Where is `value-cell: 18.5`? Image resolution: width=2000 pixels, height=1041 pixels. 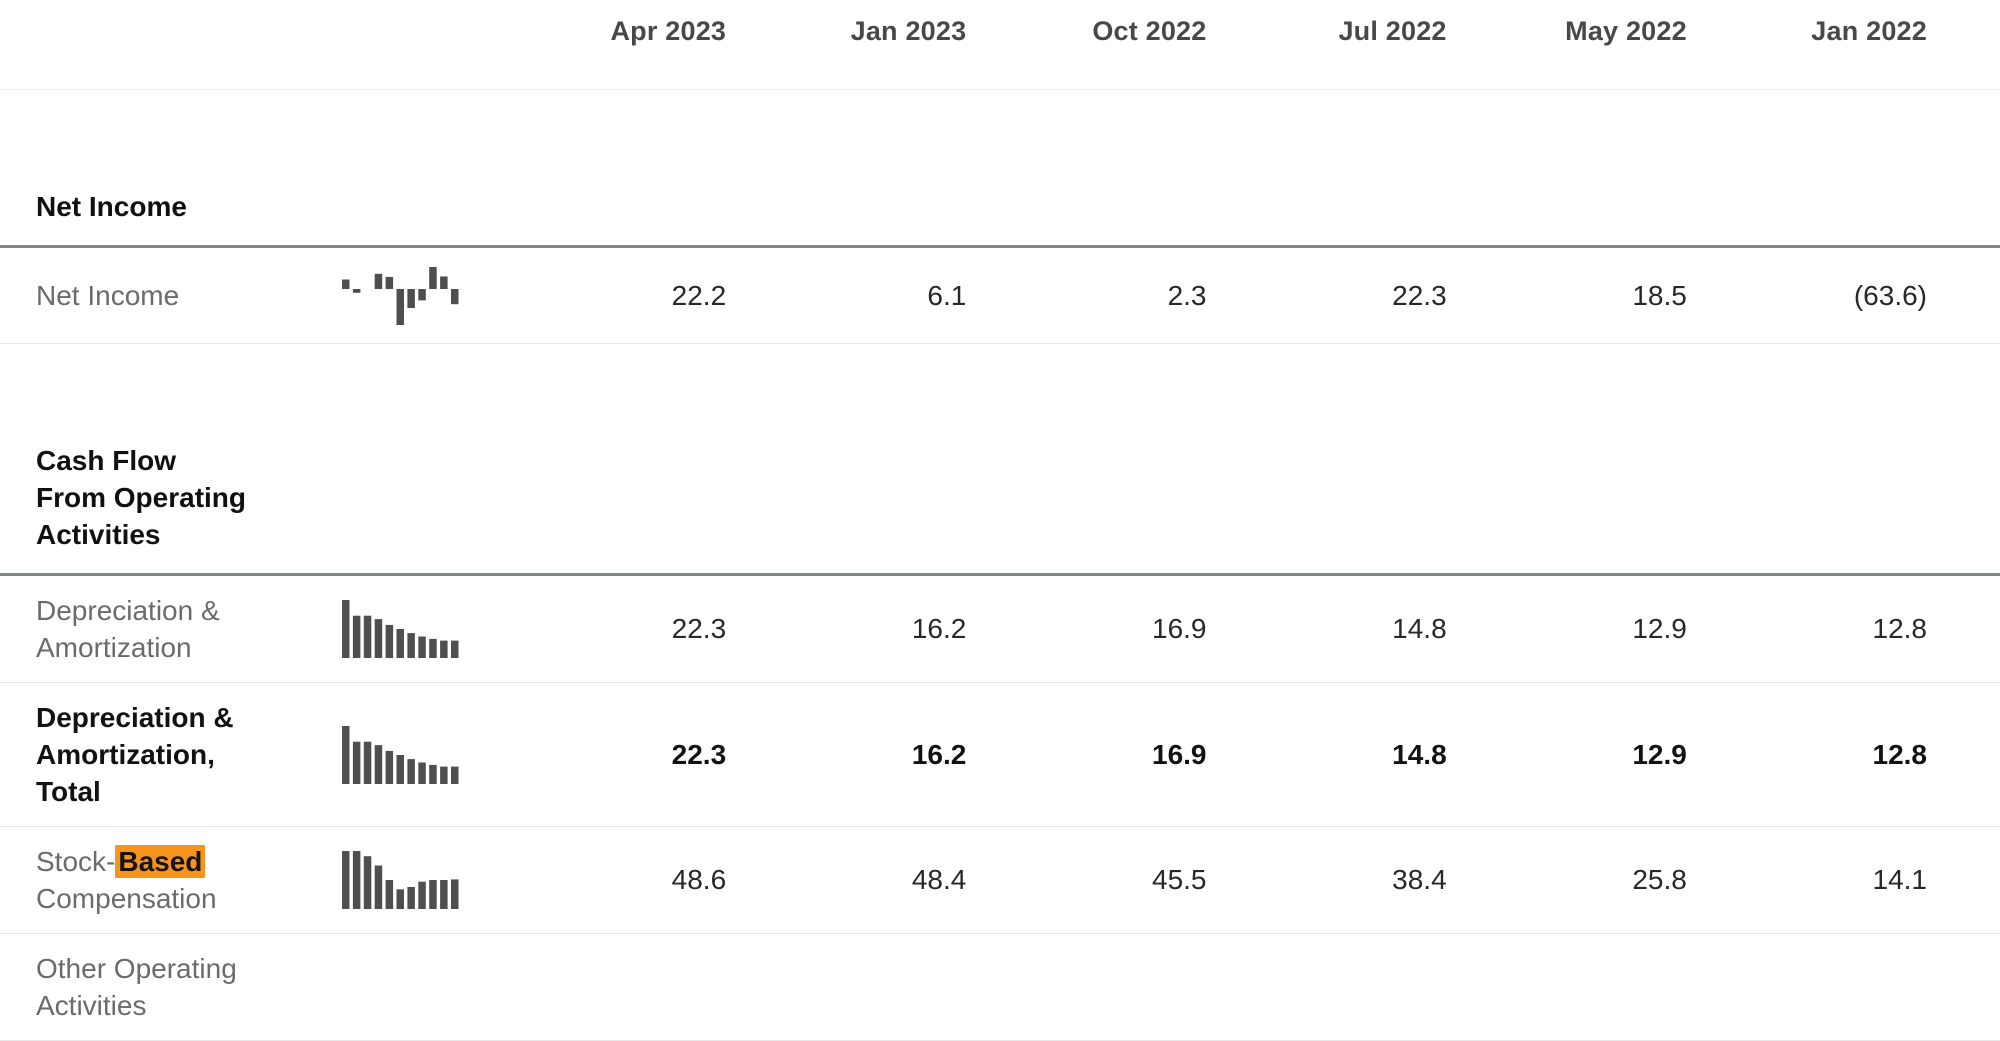 value-cell: 18.5 is located at coordinates (1659, 295).